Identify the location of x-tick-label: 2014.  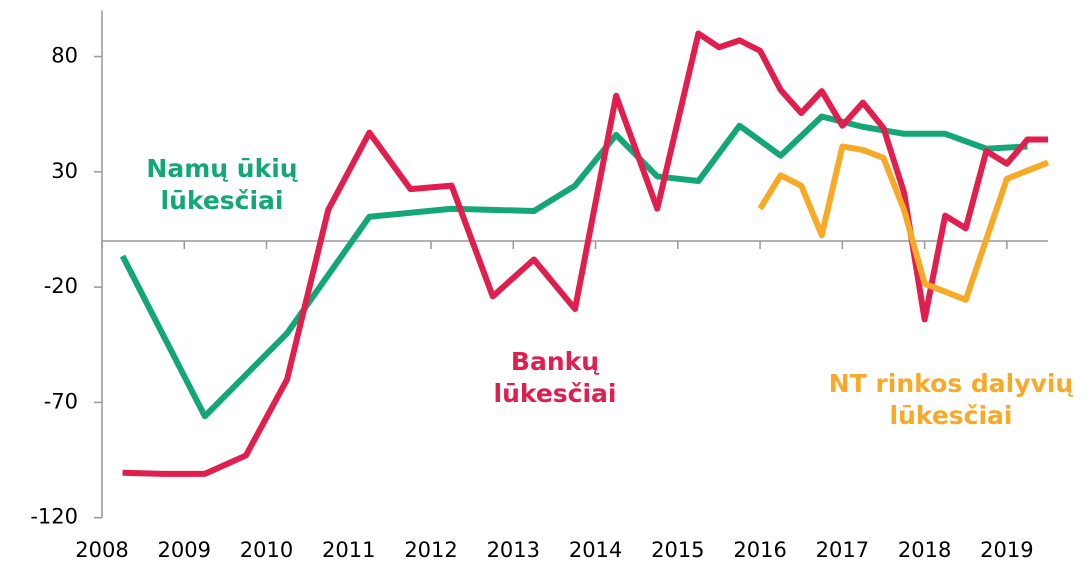
(595, 550).